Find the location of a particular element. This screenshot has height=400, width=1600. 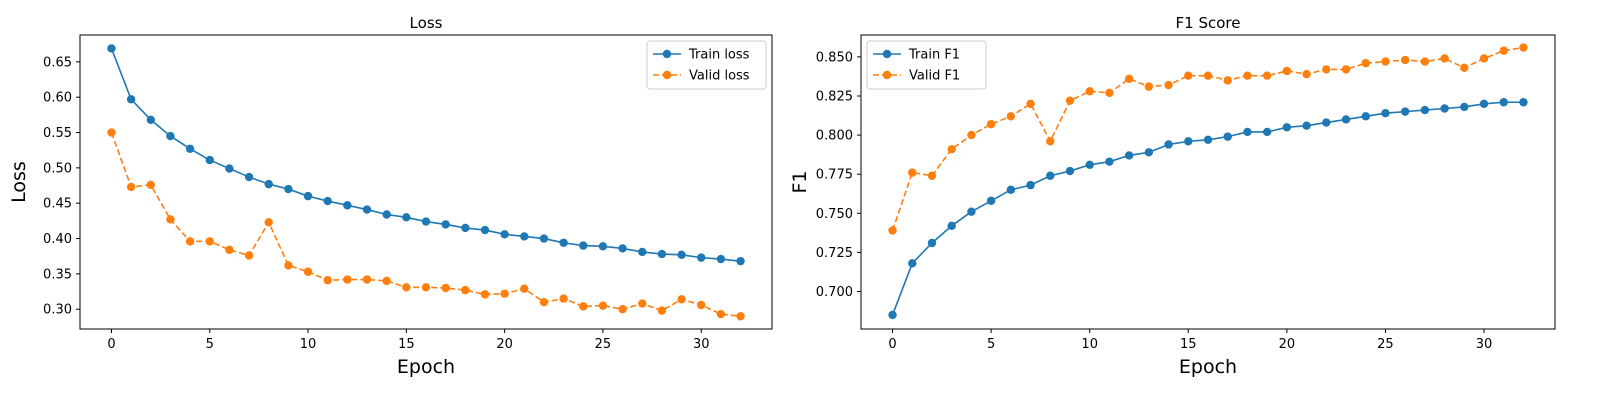

y-tick-label: 0.40 is located at coordinates (57, 239).